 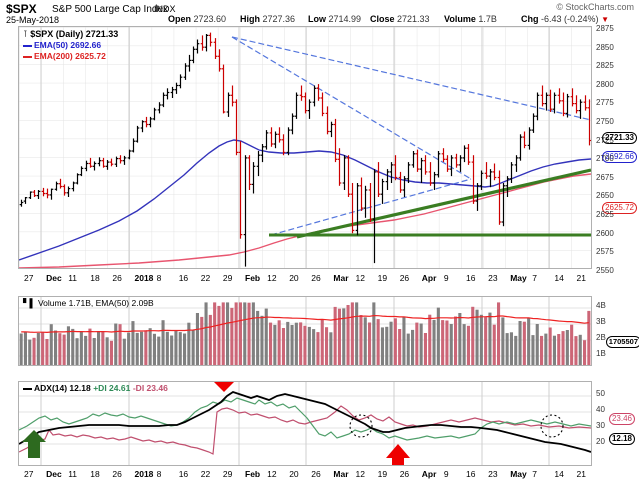 I want to click on adx-legend-label: ADX(14) 12.18, so click(x=62, y=388).